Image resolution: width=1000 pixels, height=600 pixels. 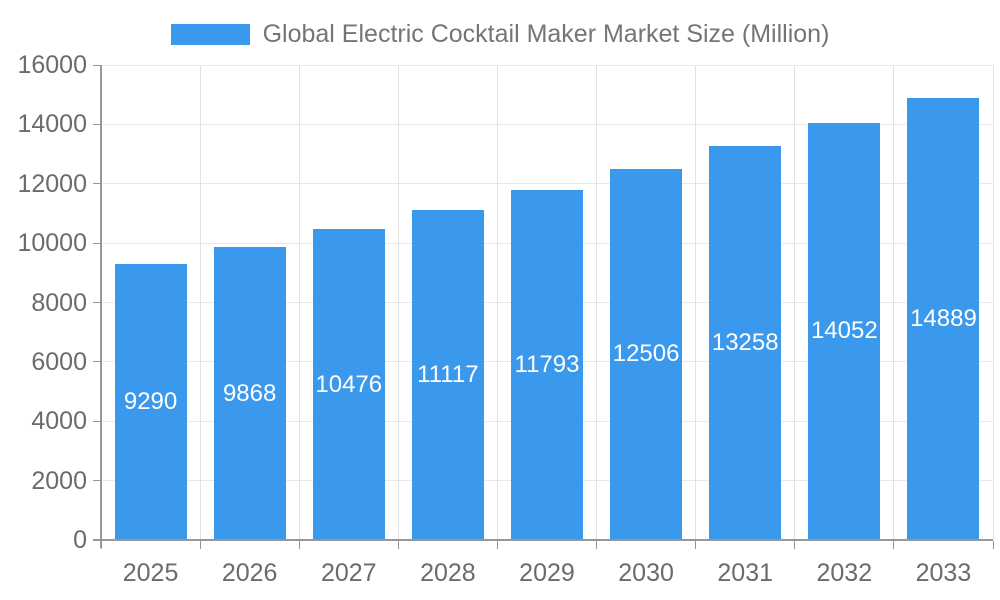 I want to click on bar-value-label: 14052, so click(x=844, y=331).